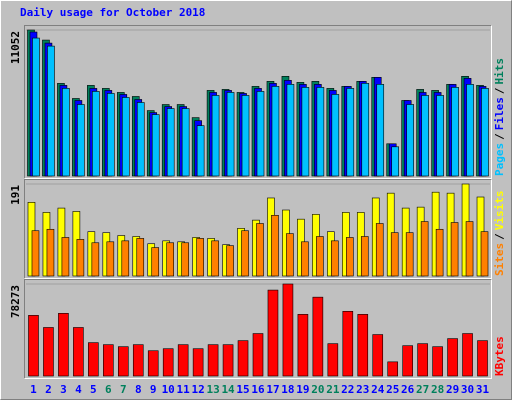 The image size is (512, 400). I want to click on legend-entry: KBytes, so click(499, 356).